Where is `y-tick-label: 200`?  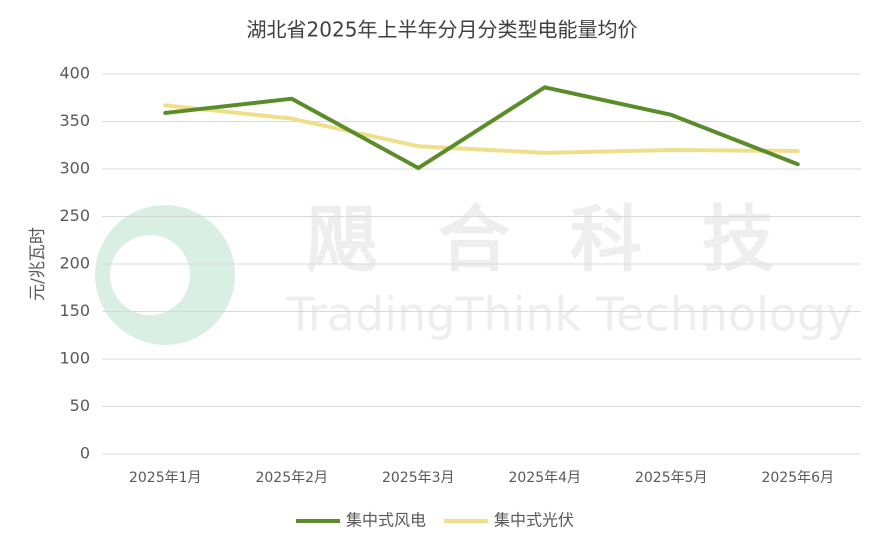 y-tick-label: 200 is located at coordinates (74, 263).